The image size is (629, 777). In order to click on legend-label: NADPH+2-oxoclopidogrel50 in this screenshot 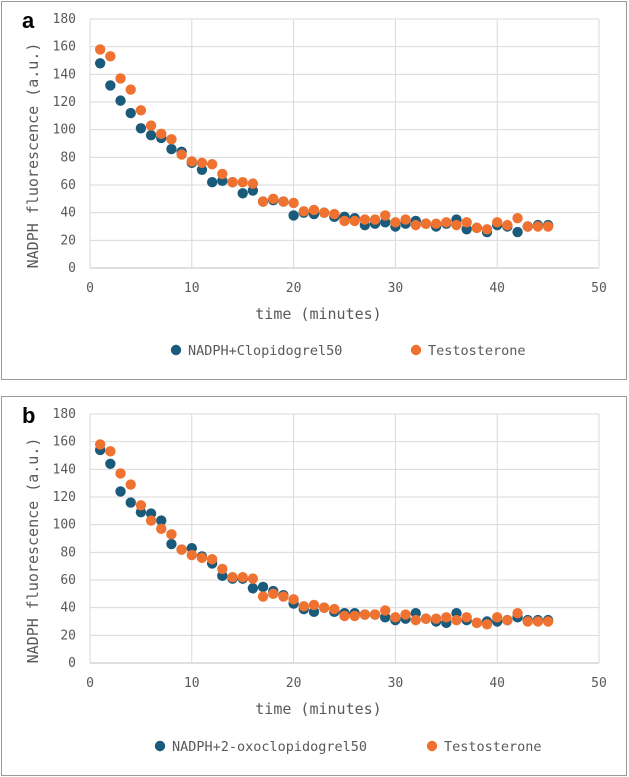, I will do `click(269, 747)`.